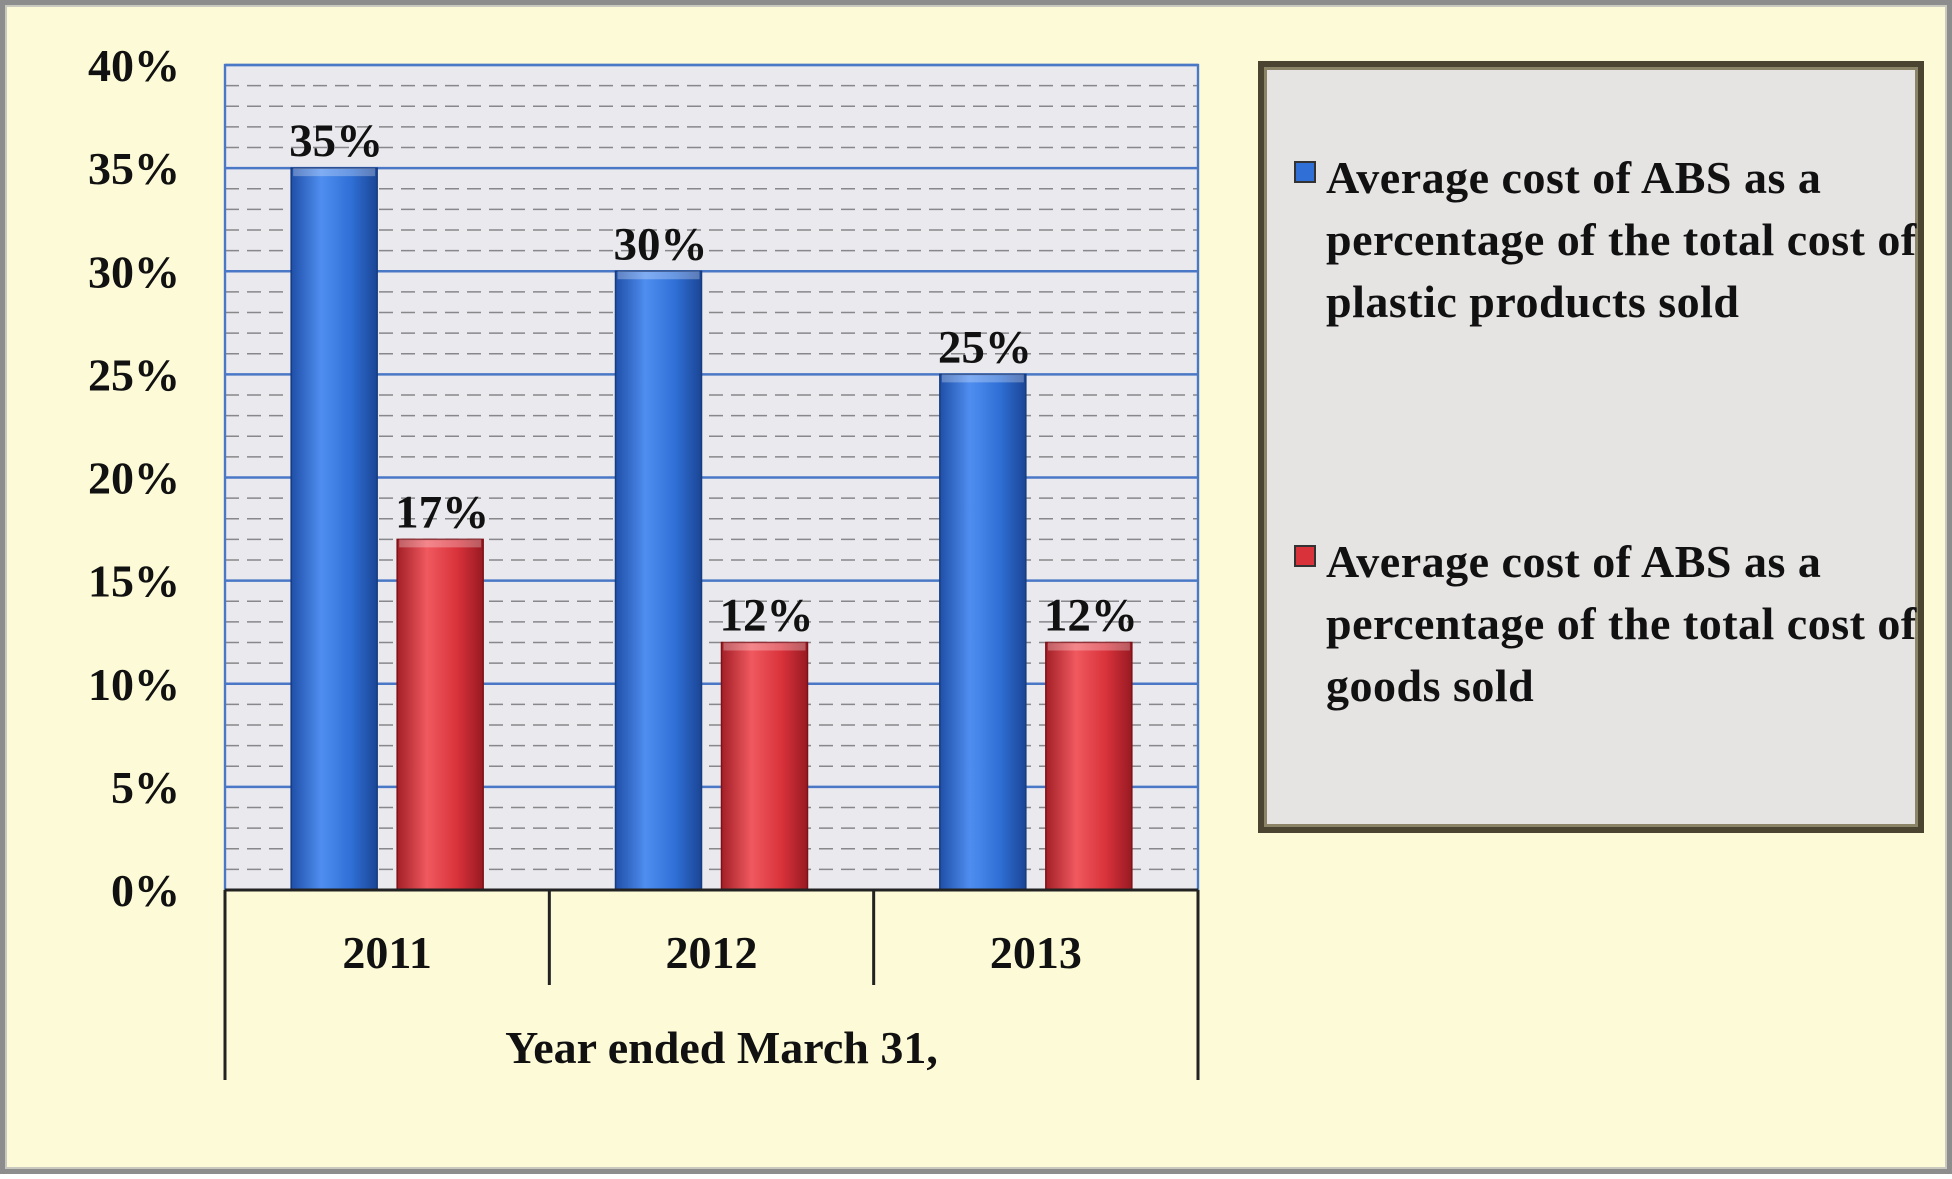 The height and width of the screenshot is (1179, 1952). I want to click on bar-series-1-2013, so click(983, 632).